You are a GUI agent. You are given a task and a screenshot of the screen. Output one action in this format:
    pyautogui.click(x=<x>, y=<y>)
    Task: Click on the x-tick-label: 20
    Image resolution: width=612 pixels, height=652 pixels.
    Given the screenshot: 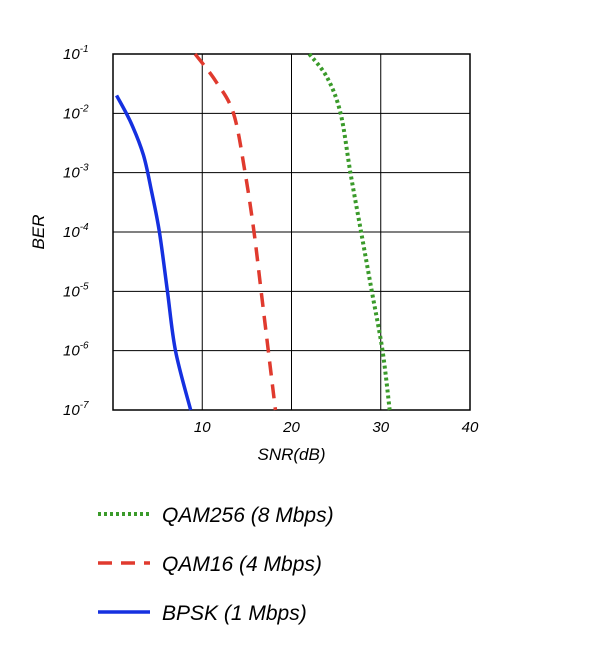 What is the action you would take?
    pyautogui.click(x=291, y=427)
    